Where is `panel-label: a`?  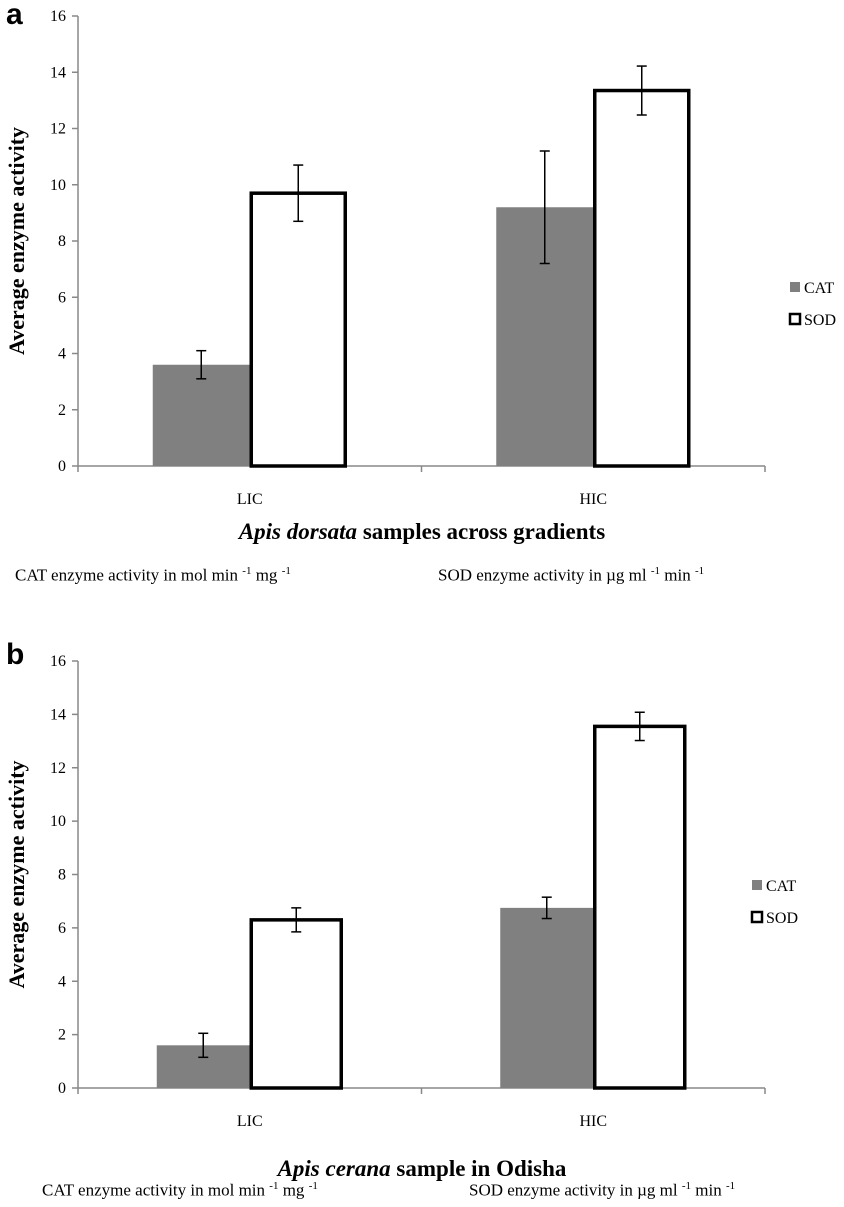 panel-label: a is located at coordinates (14, 15).